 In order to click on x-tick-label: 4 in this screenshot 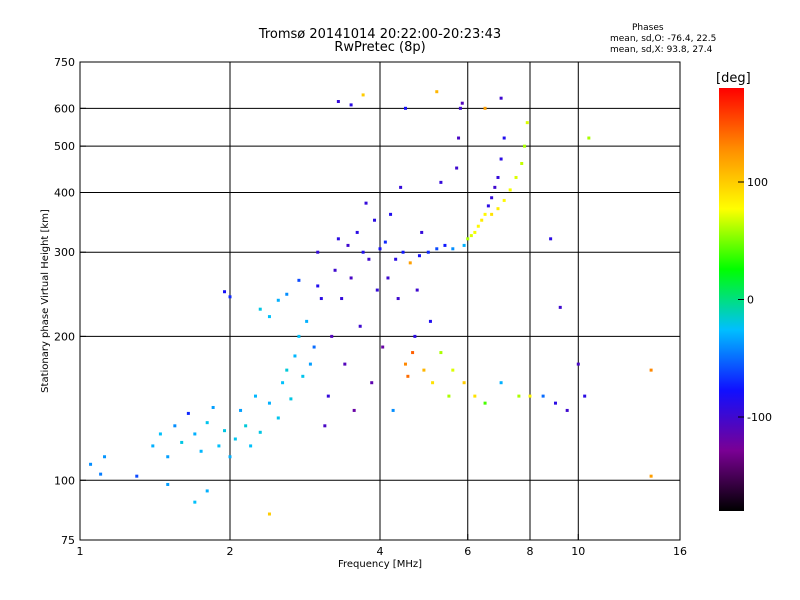, I will do `click(380, 551)`.